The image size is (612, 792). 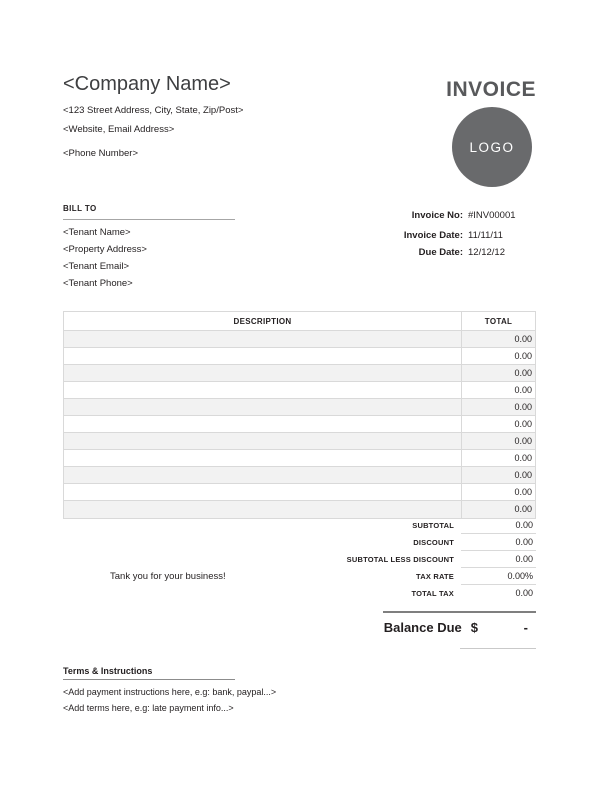 What do you see at coordinates (433, 542) in the screenshot?
I see `discount-label: DISCOUNT` at bounding box center [433, 542].